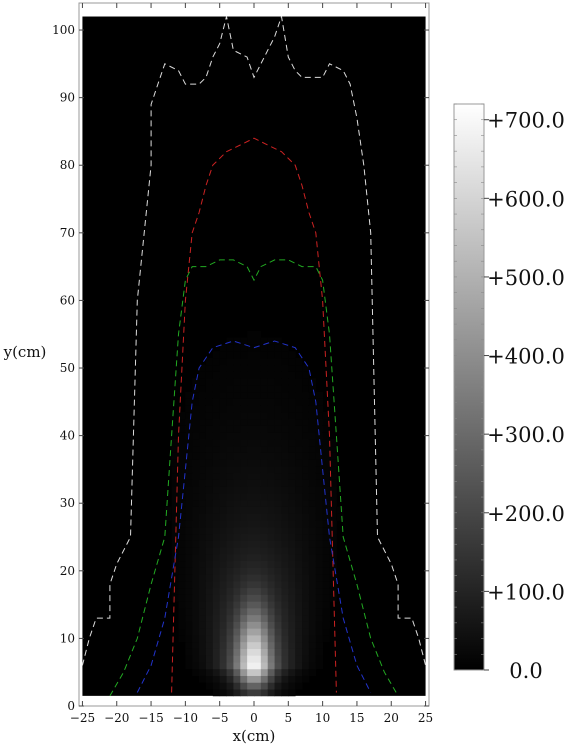 The width and height of the screenshot is (567, 748). What do you see at coordinates (67, 368) in the screenshot?
I see `y-tick-label: 50` at bounding box center [67, 368].